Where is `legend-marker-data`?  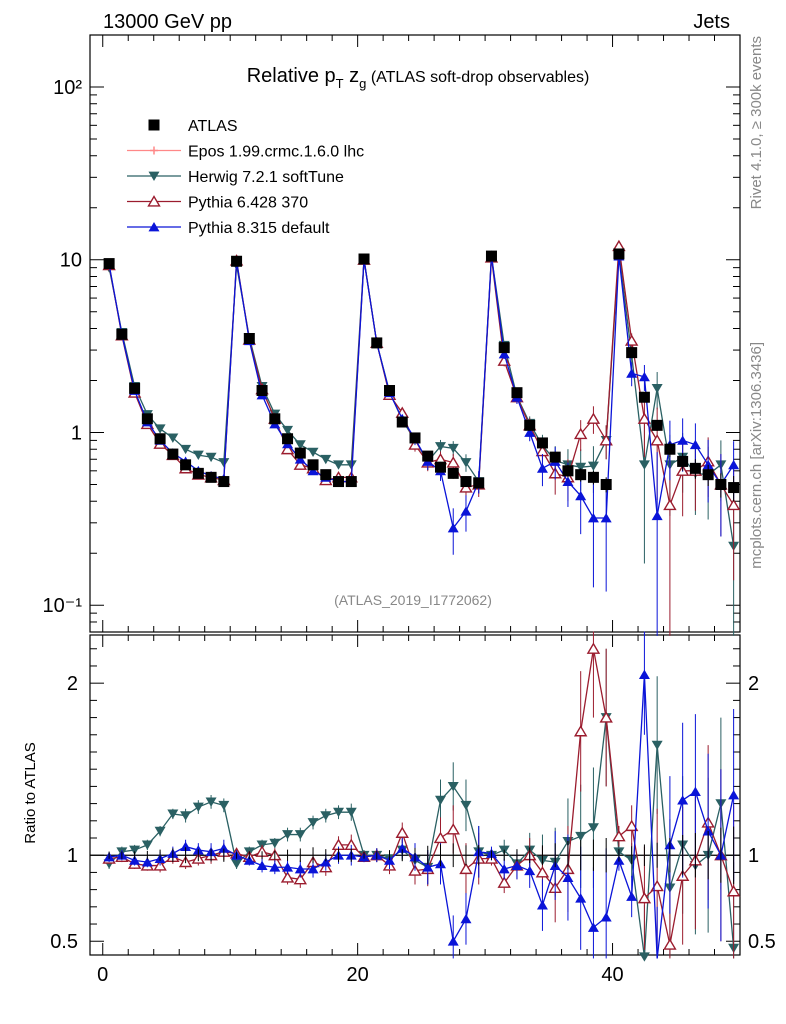 legend-marker-data is located at coordinates (154, 125).